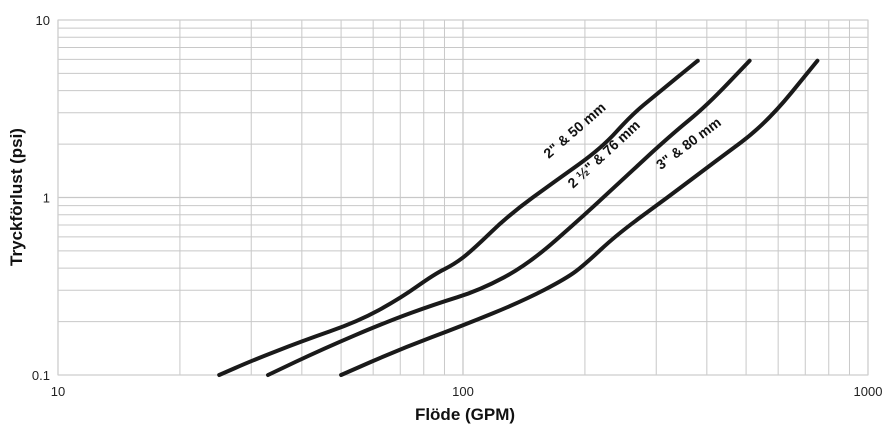  Describe the element at coordinates (465, 414) in the screenshot. I see `x-axis-title: Flöde (GPM)` at that location.